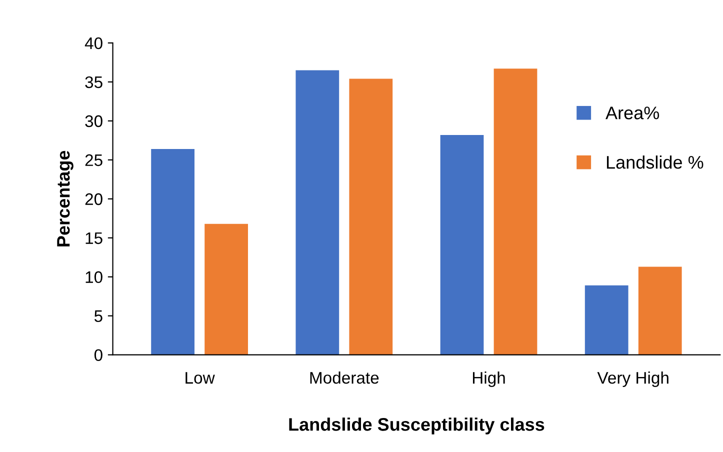 The image size is (723, 452). What do you see at coordinates (98, 355) in the screenshot?
I see `y-tick-label: 0` at bounding box center [98, 355].